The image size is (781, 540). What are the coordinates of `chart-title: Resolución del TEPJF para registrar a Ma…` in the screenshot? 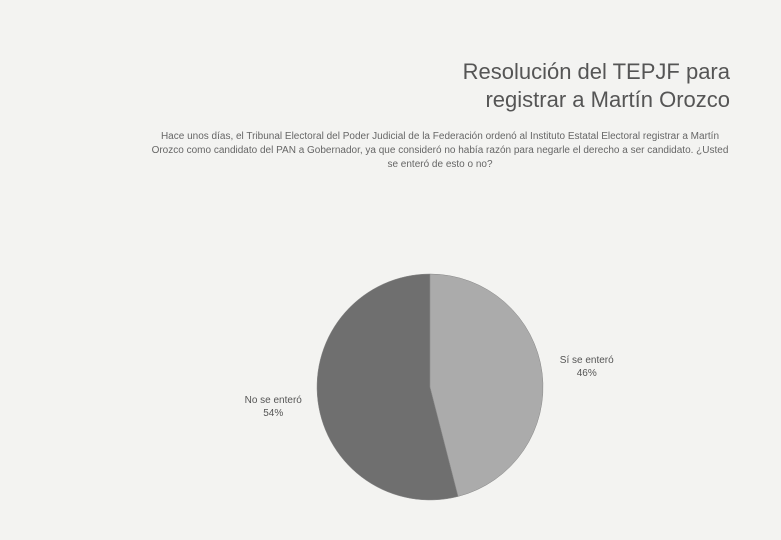 It's located at (596, 85).